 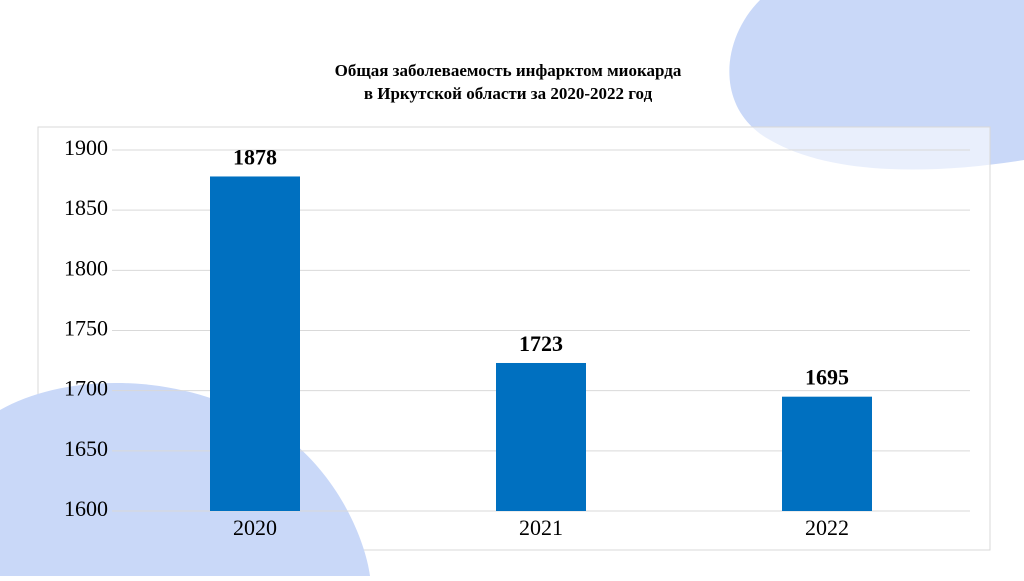 I want to click on y-tick-label: 1850, so click(x=86, y=207).